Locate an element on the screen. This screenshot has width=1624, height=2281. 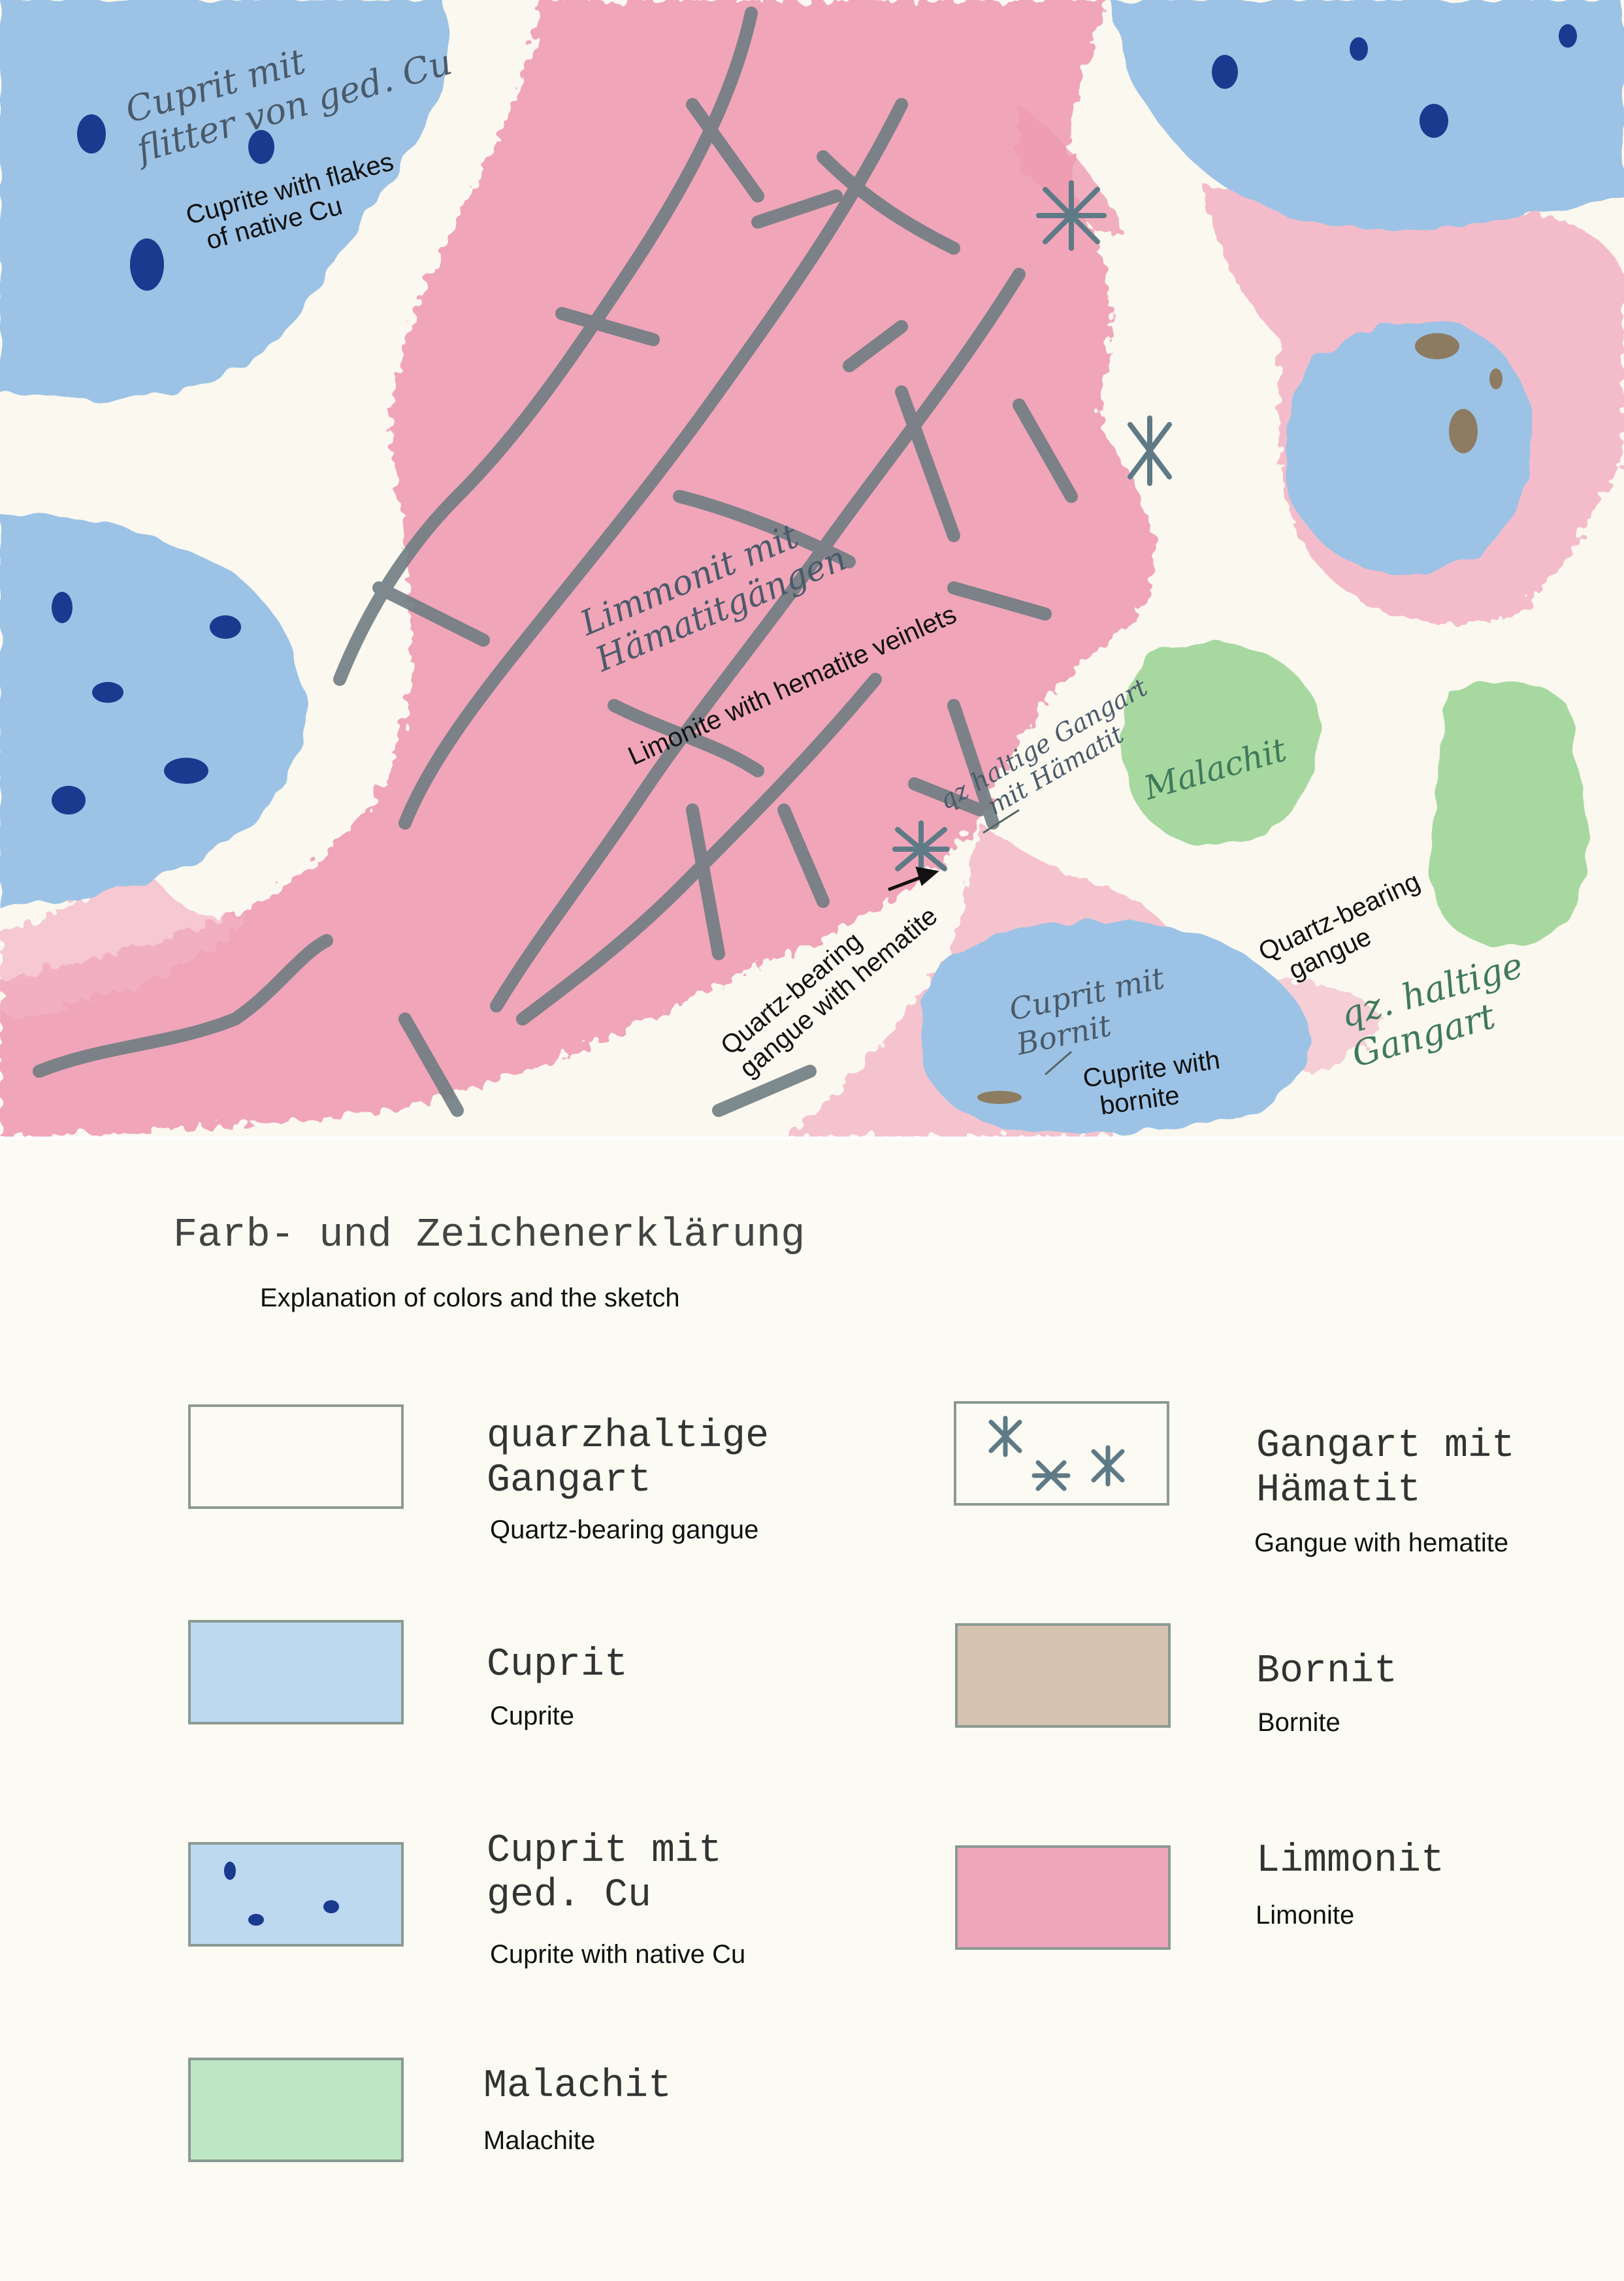
legend-label-en: Cuprite with native Cu is located at coordinates (618, 1955).